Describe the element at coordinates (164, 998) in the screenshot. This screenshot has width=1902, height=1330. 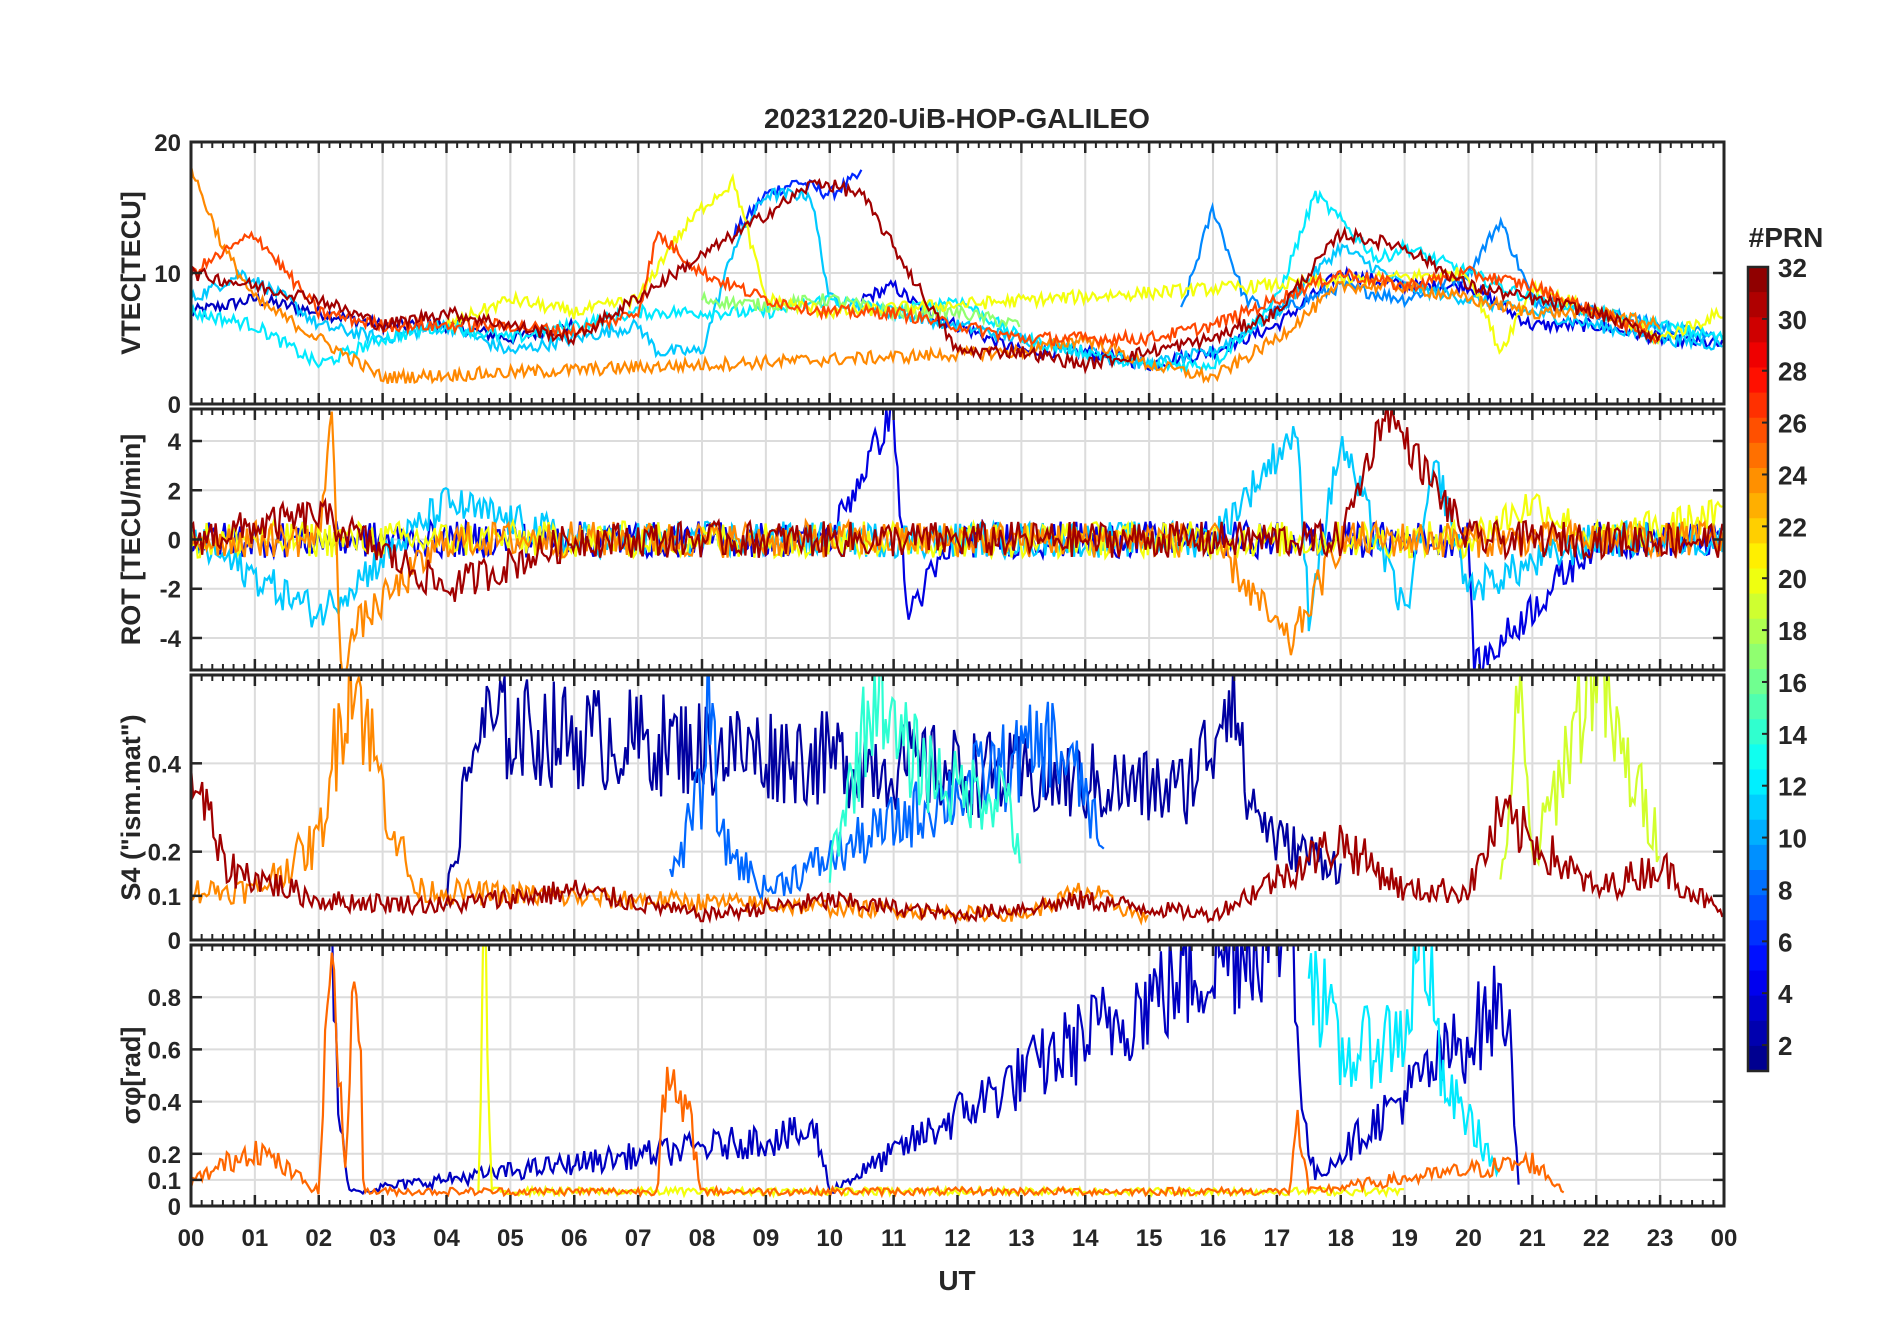
I see `sigma_phi-y-tick-label: 0.8` at that location.